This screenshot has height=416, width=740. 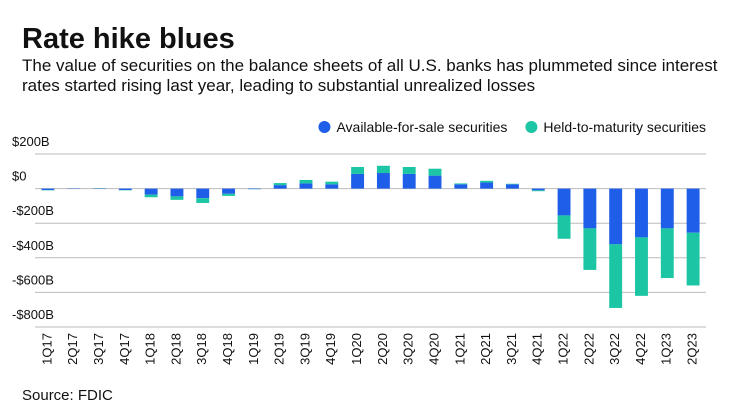 I want to click on x-tick-label: 2Q23, so click(x=692, y=349).